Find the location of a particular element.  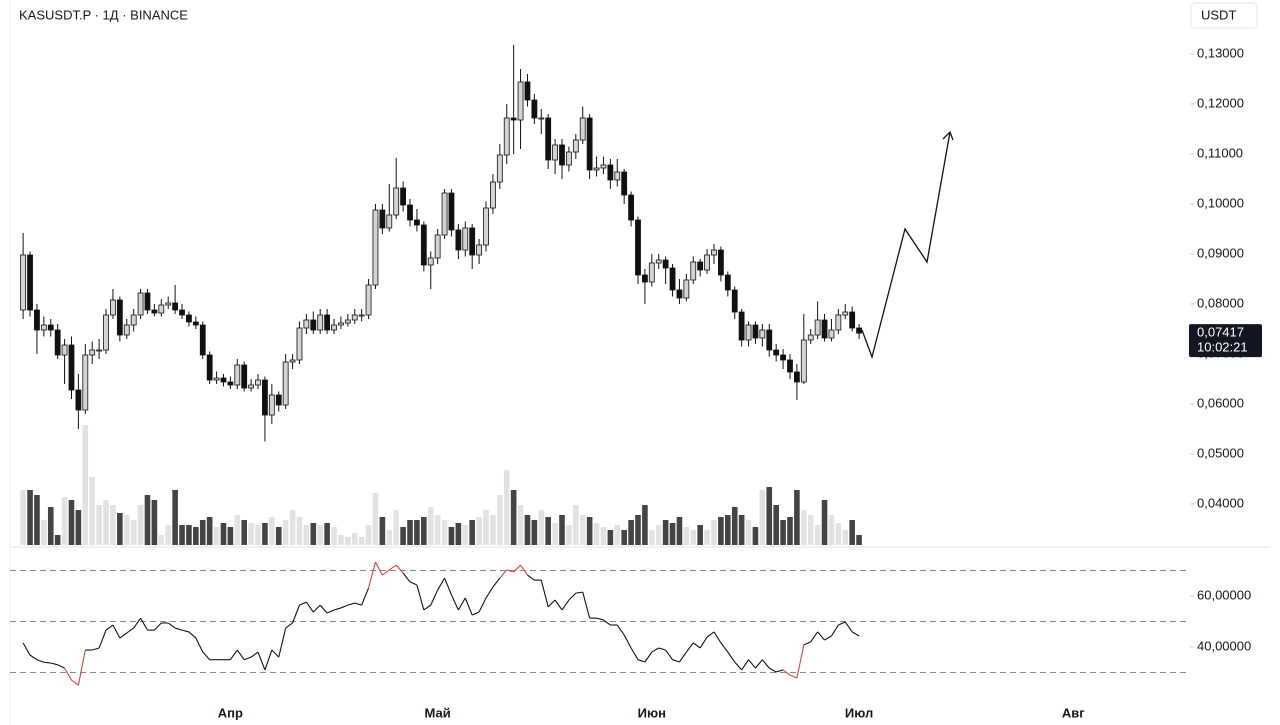

currency-button is located at coordinates (1224, 15).